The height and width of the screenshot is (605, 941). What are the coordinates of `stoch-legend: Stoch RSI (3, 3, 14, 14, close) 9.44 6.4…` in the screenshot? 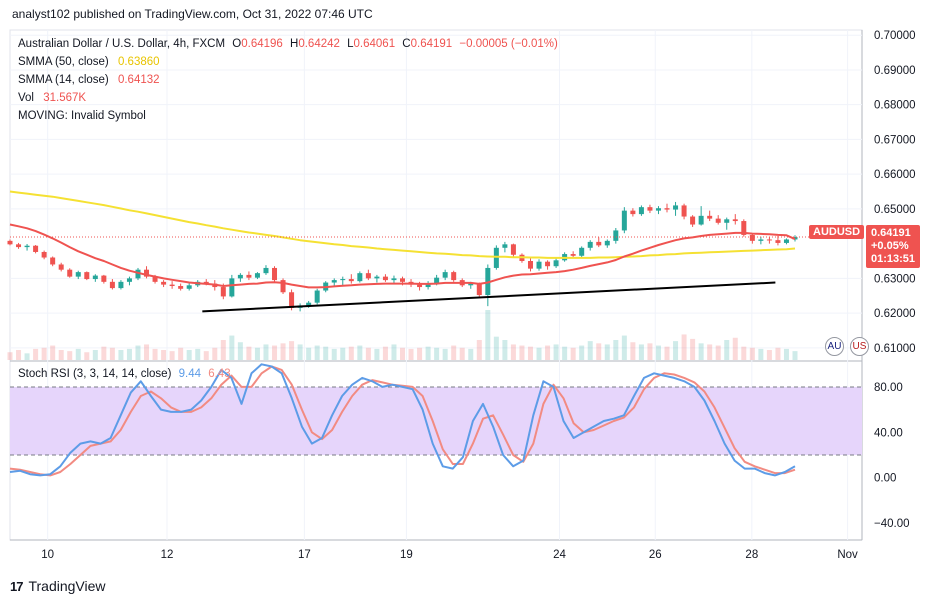 It's located at (124, 374).